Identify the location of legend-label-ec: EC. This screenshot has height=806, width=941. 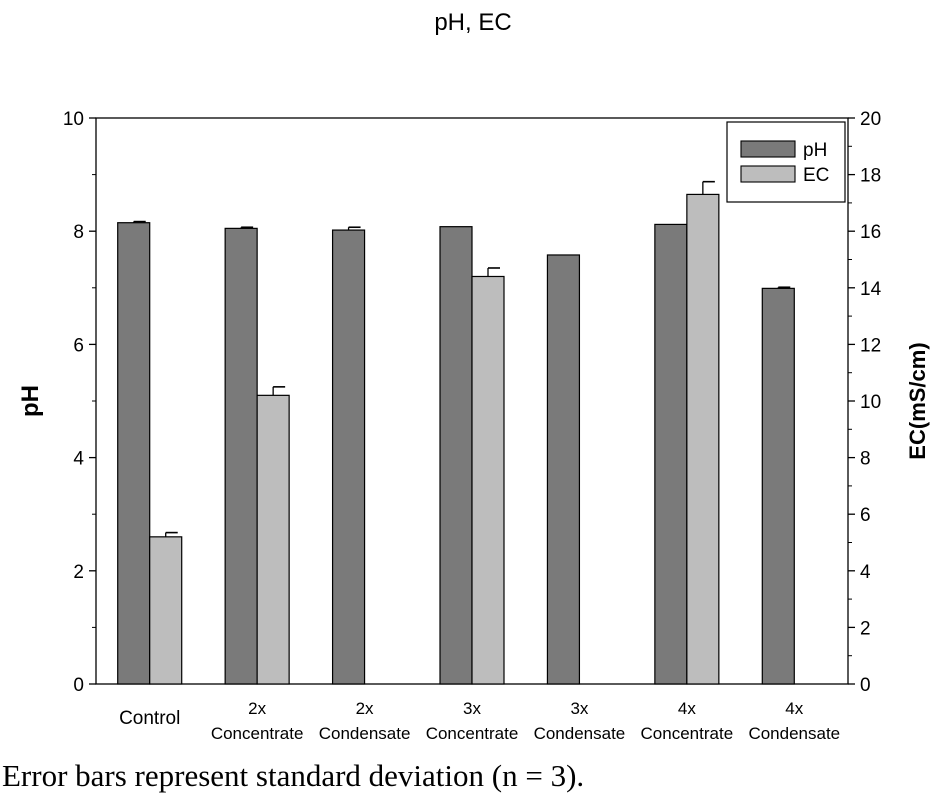
(816, 175).